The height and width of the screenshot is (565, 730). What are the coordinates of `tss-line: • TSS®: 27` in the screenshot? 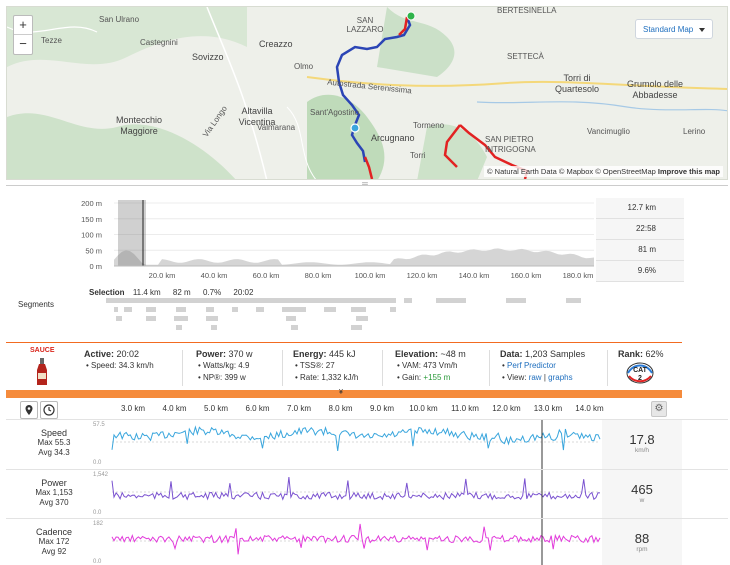 It's located at (315, 365).